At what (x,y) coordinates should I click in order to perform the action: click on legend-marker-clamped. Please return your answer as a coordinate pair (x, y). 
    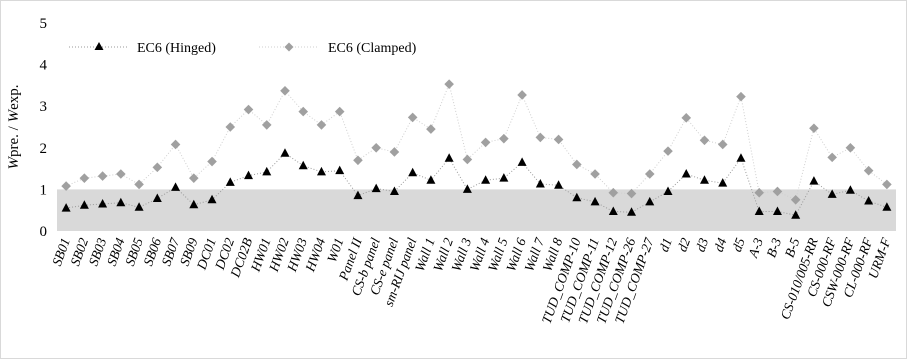
    Looking at the image, I should click on (289, 47).